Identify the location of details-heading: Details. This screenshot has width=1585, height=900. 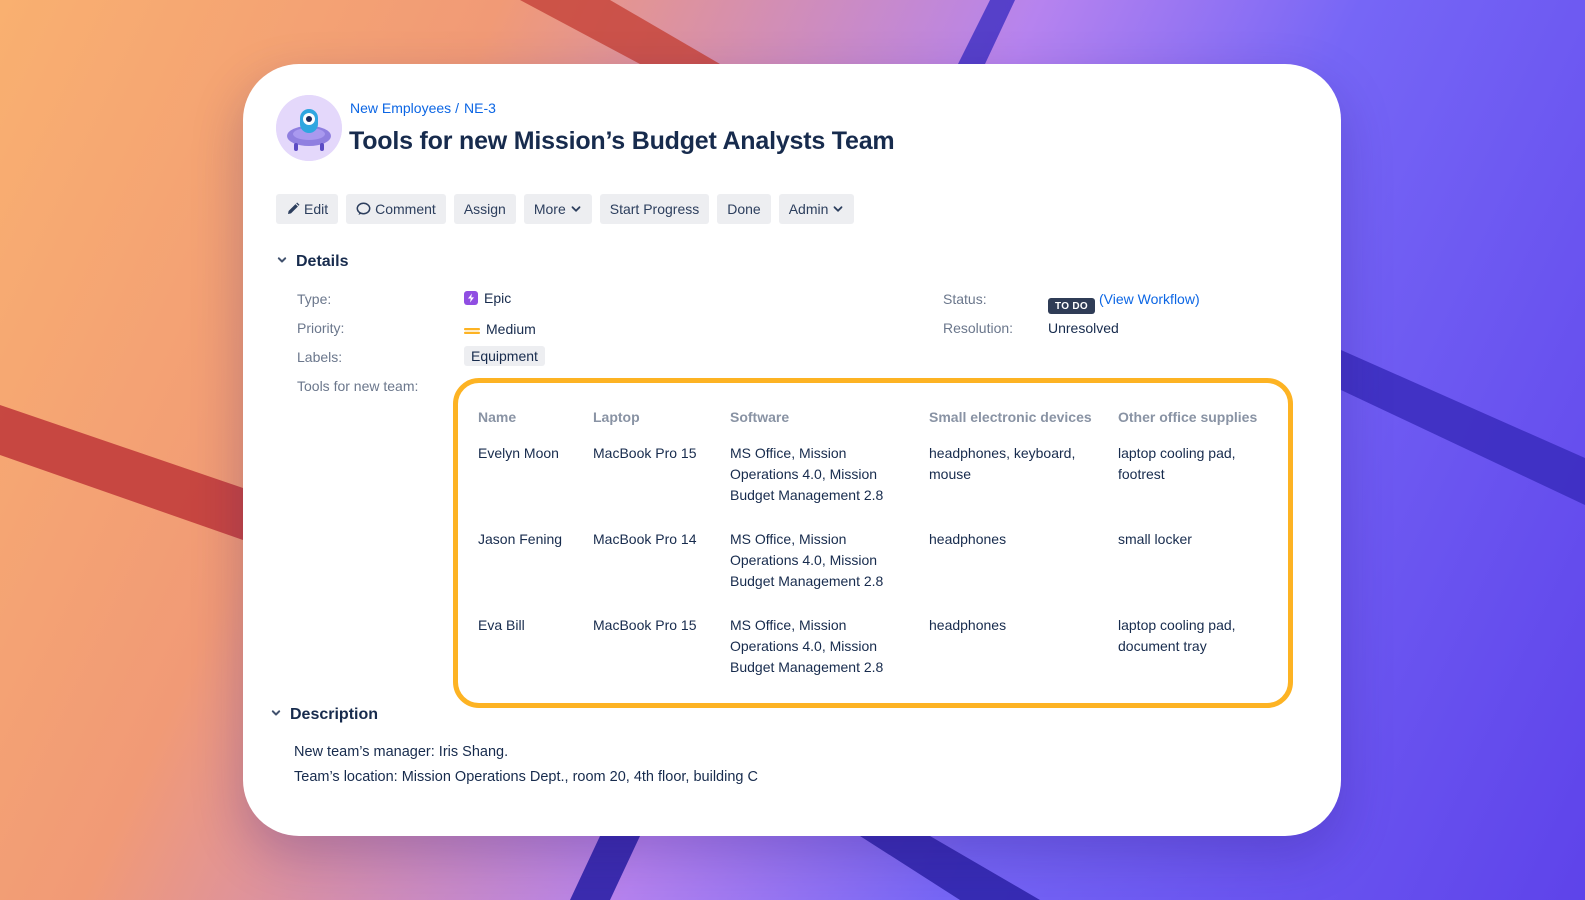
(322, 261).